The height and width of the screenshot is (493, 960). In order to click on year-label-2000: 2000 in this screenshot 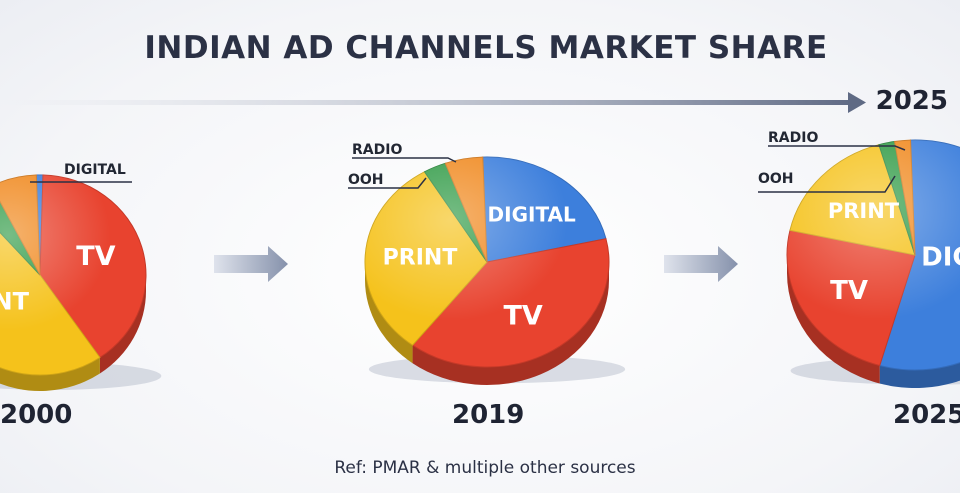, I will do `click(36, 415)`.